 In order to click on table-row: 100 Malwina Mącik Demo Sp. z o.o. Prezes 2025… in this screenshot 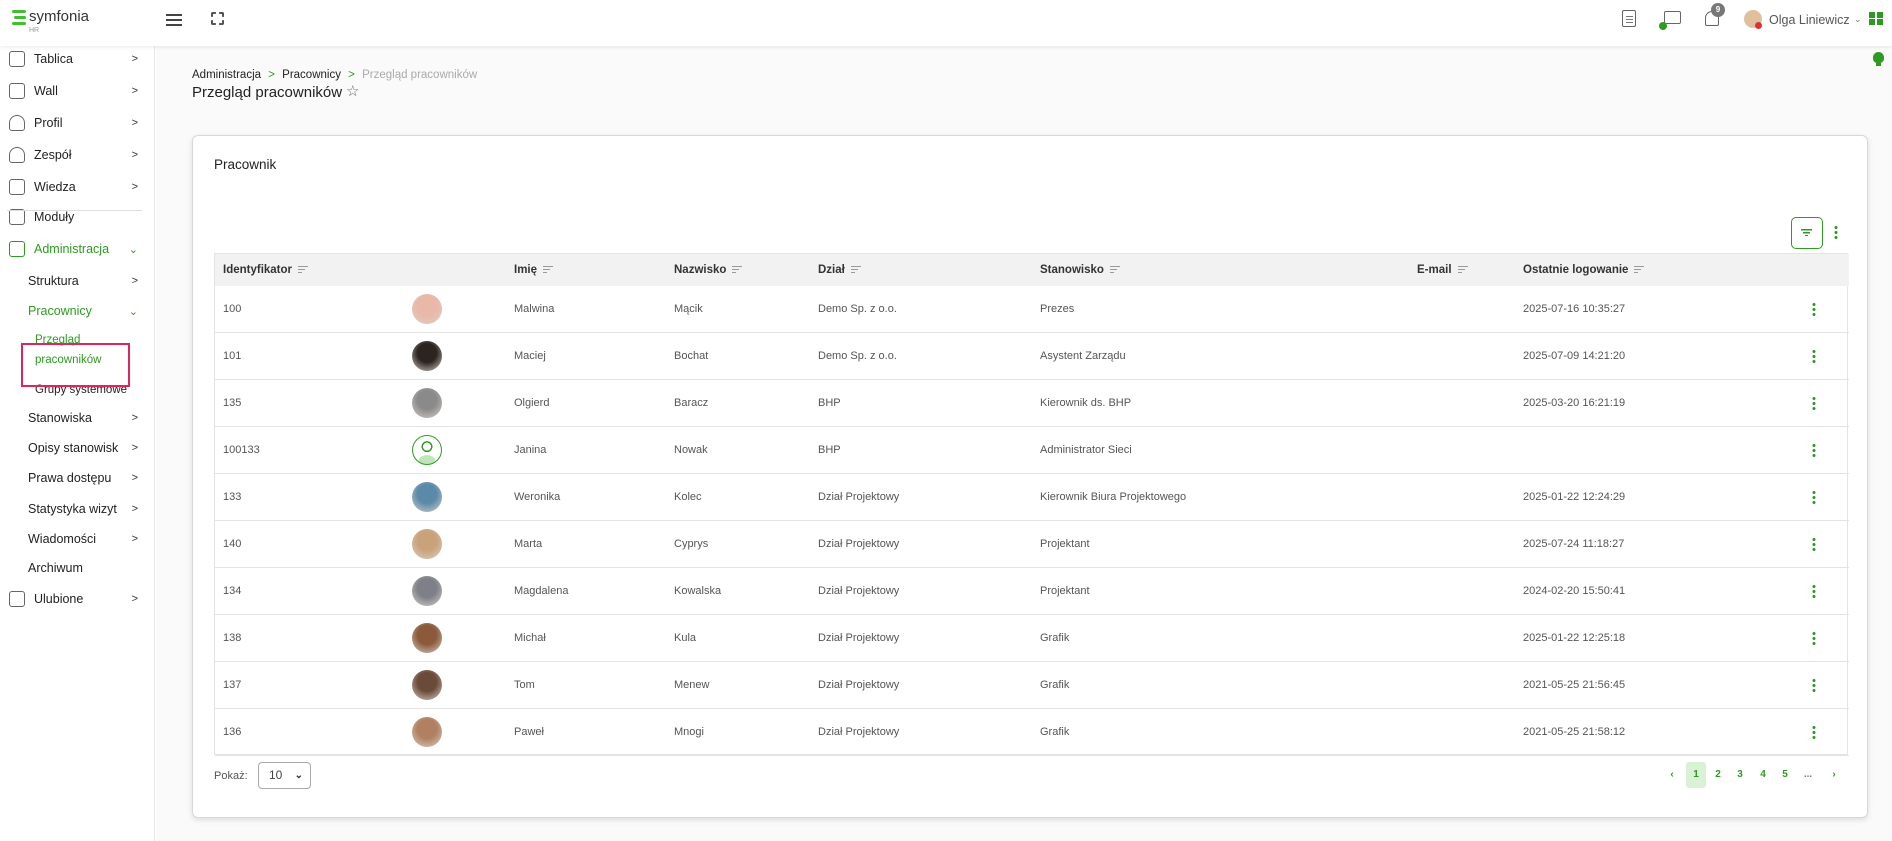, I will do `click(1032, 309)`.